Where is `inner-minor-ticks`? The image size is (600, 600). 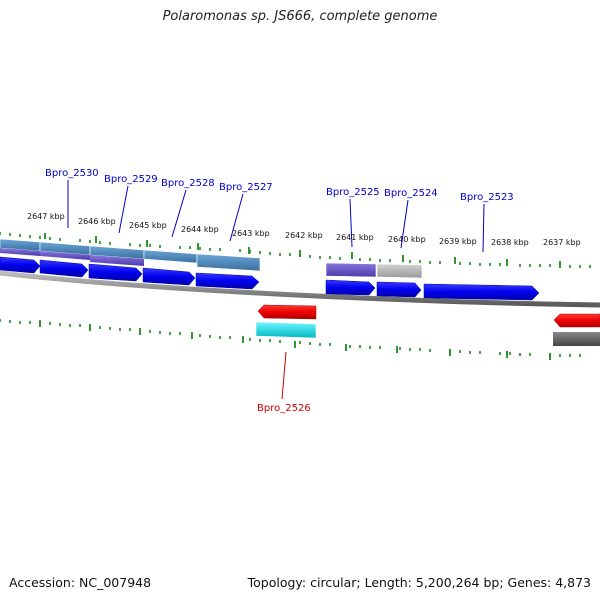 inner-minor-ticks is located at coordinates (290, 338).